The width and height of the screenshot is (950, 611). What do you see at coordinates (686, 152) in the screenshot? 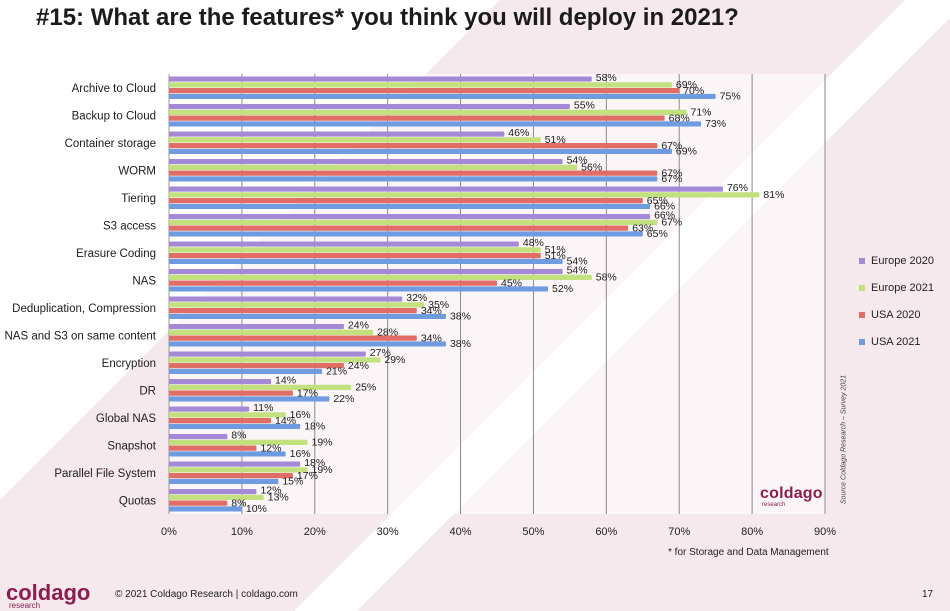
I see `data-label: 69%` at bounding box center [686, 152].